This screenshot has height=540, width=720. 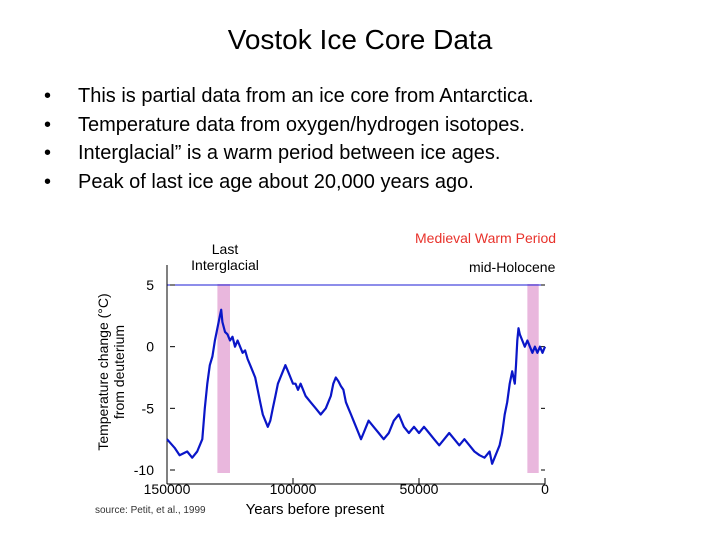 What do you see at coordinates (316, 509) in the screenshot?
I see `x-axis-label: Years before present` at bounding box center [316, 509].